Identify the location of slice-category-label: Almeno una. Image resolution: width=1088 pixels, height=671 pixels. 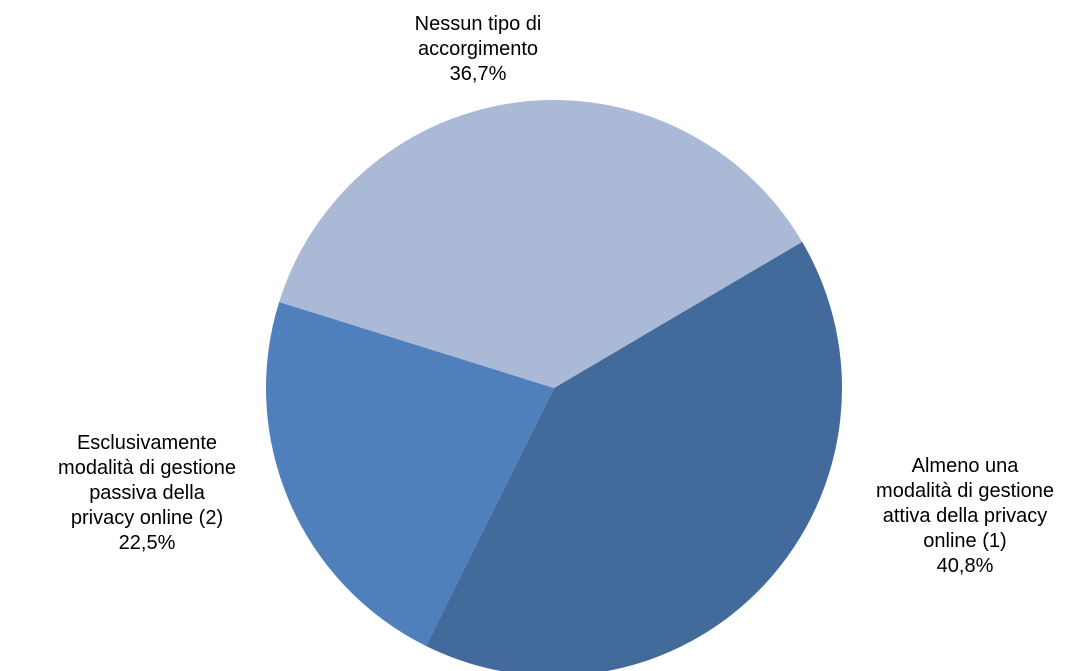
(966, 466).